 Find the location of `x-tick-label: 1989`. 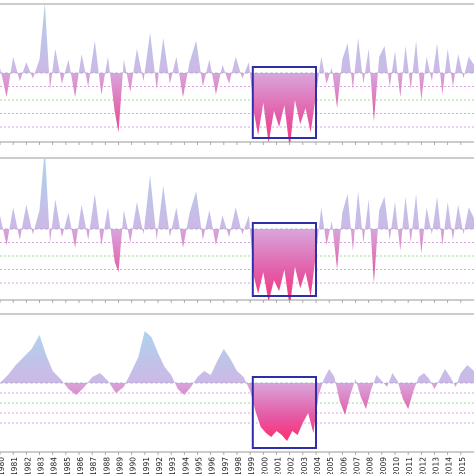

x-tick-label: 1989 is located at coordinates (120, 465).